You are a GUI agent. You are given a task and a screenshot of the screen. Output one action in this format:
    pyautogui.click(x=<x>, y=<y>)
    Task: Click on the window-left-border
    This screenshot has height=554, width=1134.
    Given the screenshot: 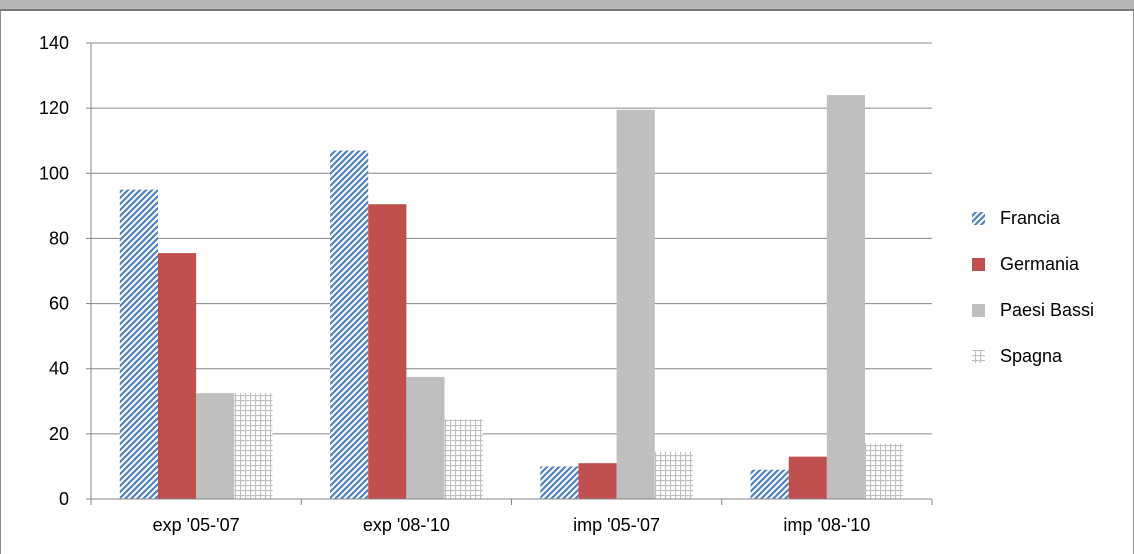 What is the action you would take?
    pyautogui.click(x=0, y=282)
    